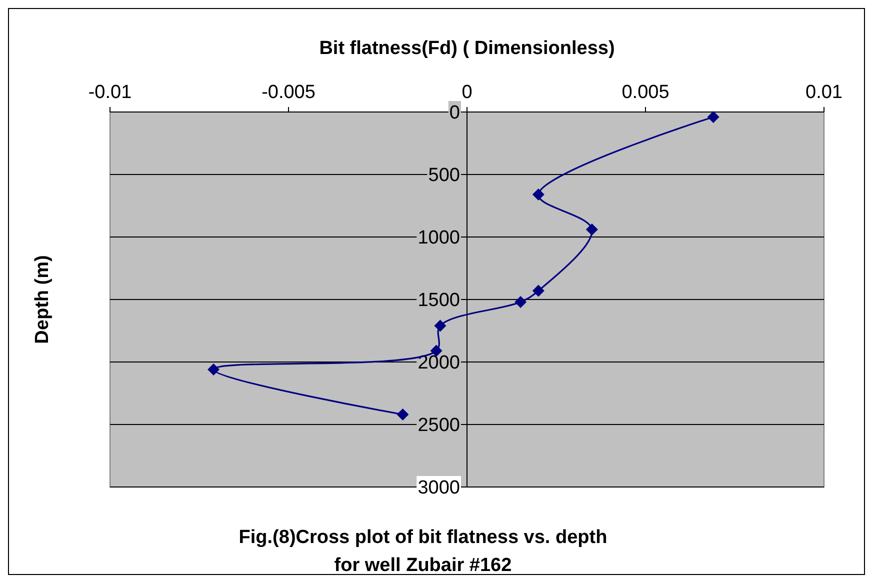 The height and width of the screenshot is (583, 873). Describe the element at coordinates (824, 92) in the screenshot. I see `x-tick-label: 0.01` at that location.